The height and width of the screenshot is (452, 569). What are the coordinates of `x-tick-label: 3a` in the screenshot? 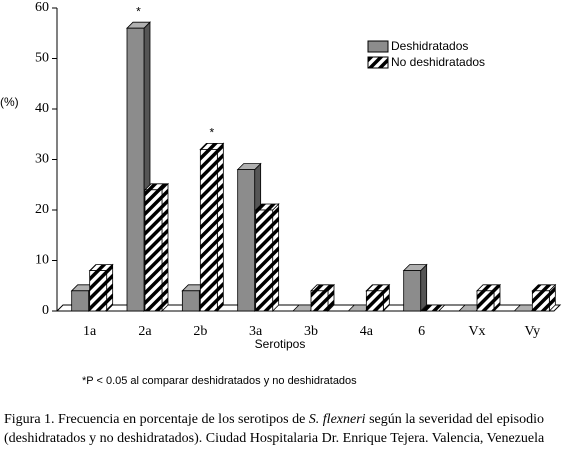 It's located at (256, 331).